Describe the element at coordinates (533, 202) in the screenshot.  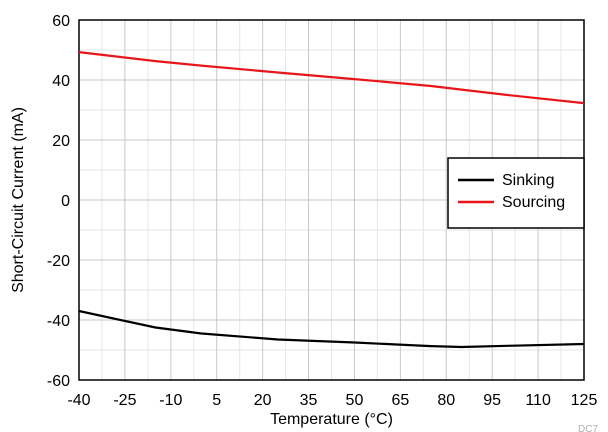
I see `legend-label: Sourcing` at that location.